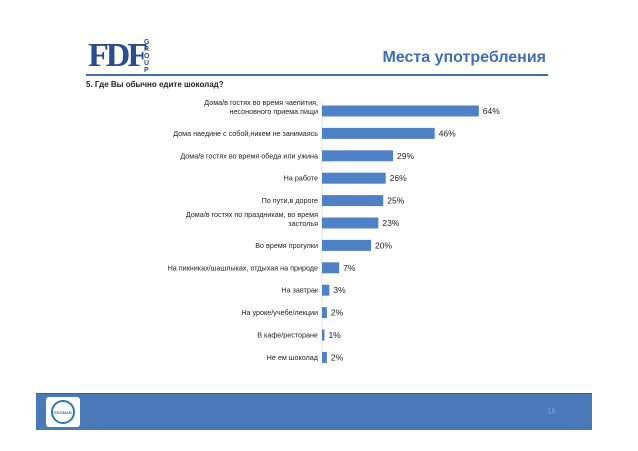 The height and width of the screenshot is (451, 638). What do you see at coordinates (395, 201) in the screenshot?
I see `value-label-4: 25%` at bounding box center [395, 201].